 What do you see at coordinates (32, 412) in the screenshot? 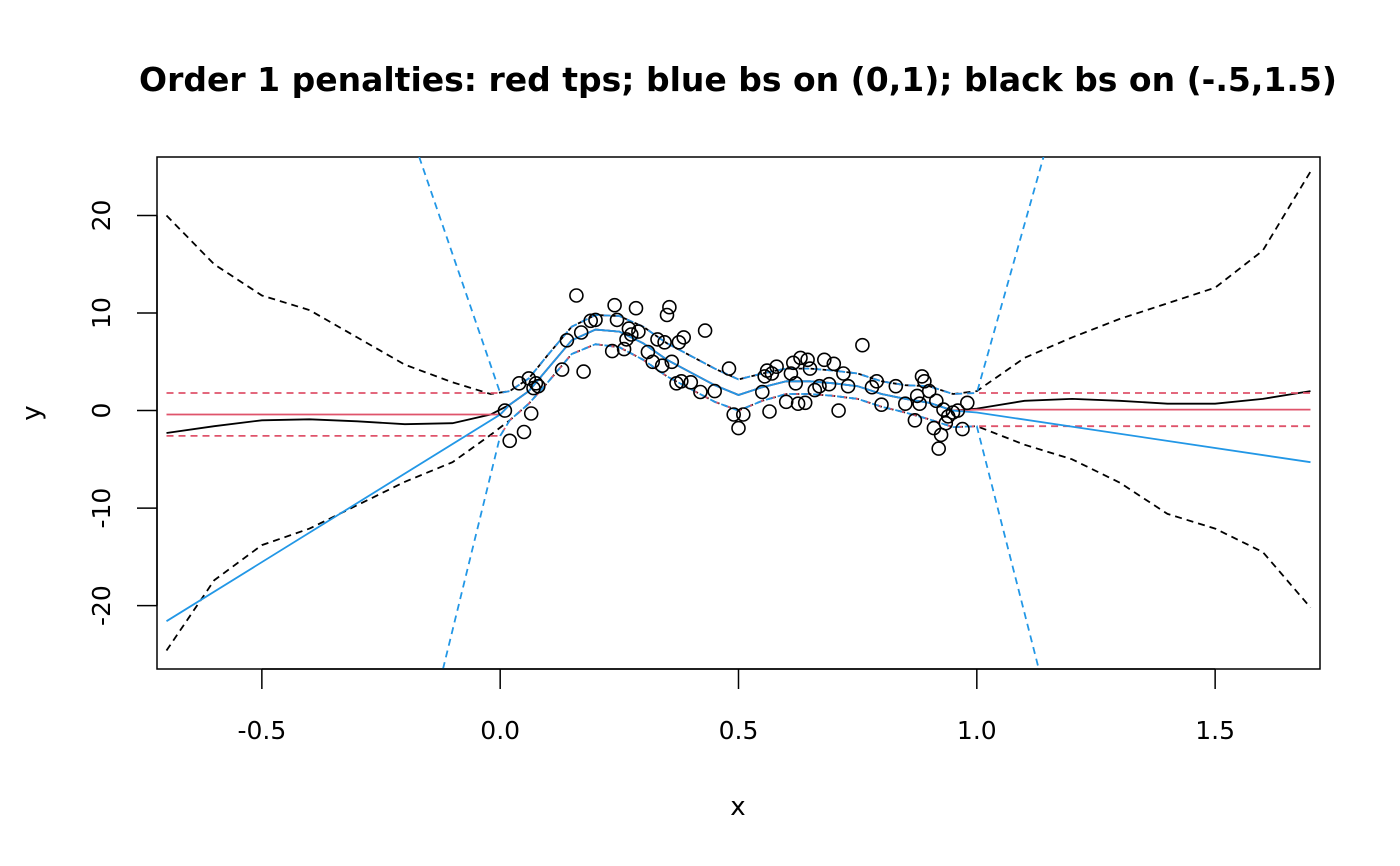
I see `y-axis-label: y` at bounding box center [32, 412].